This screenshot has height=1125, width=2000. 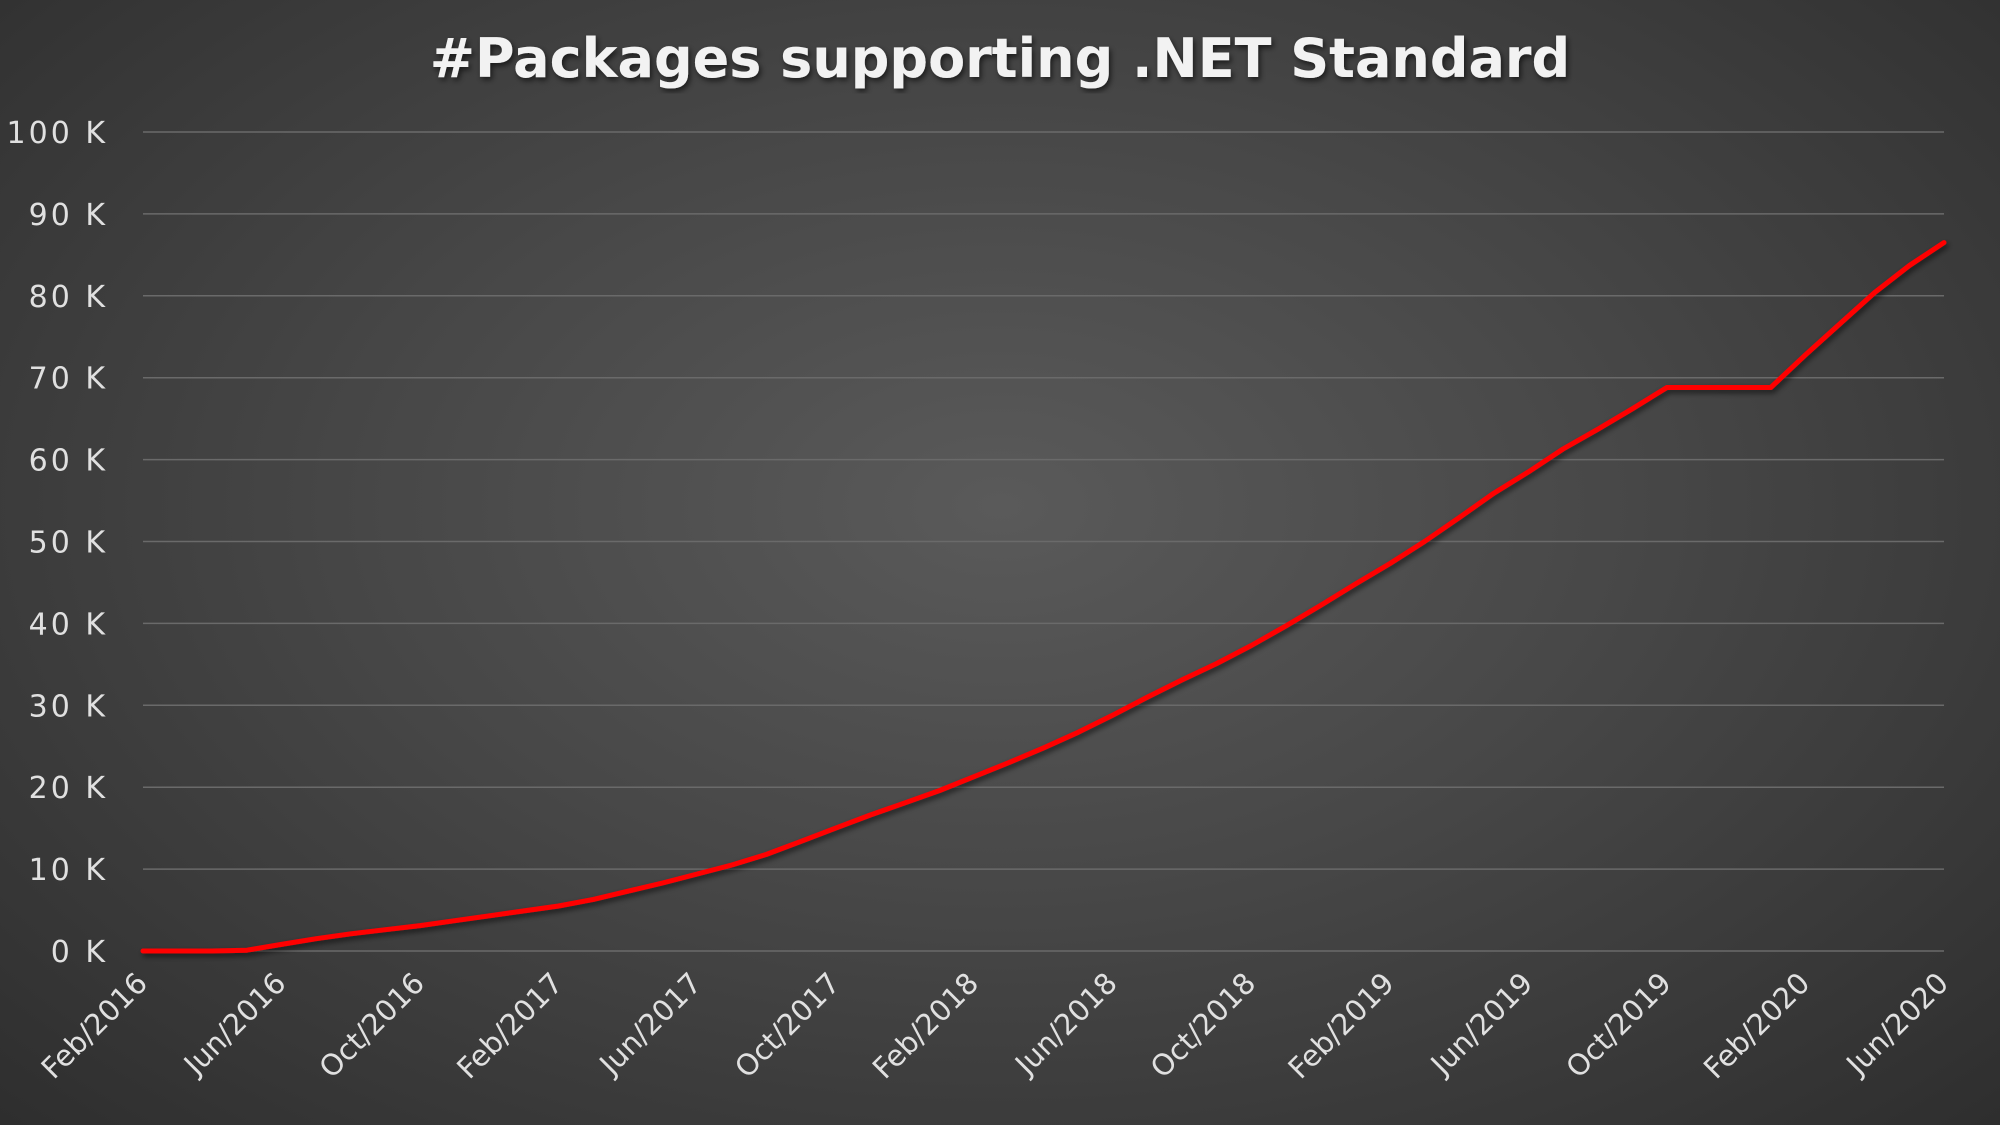 What do you see at coordinates (68, 461) in the screenshot?
I see `y-tick-label: 60 K` at bounding box center [68, 461].